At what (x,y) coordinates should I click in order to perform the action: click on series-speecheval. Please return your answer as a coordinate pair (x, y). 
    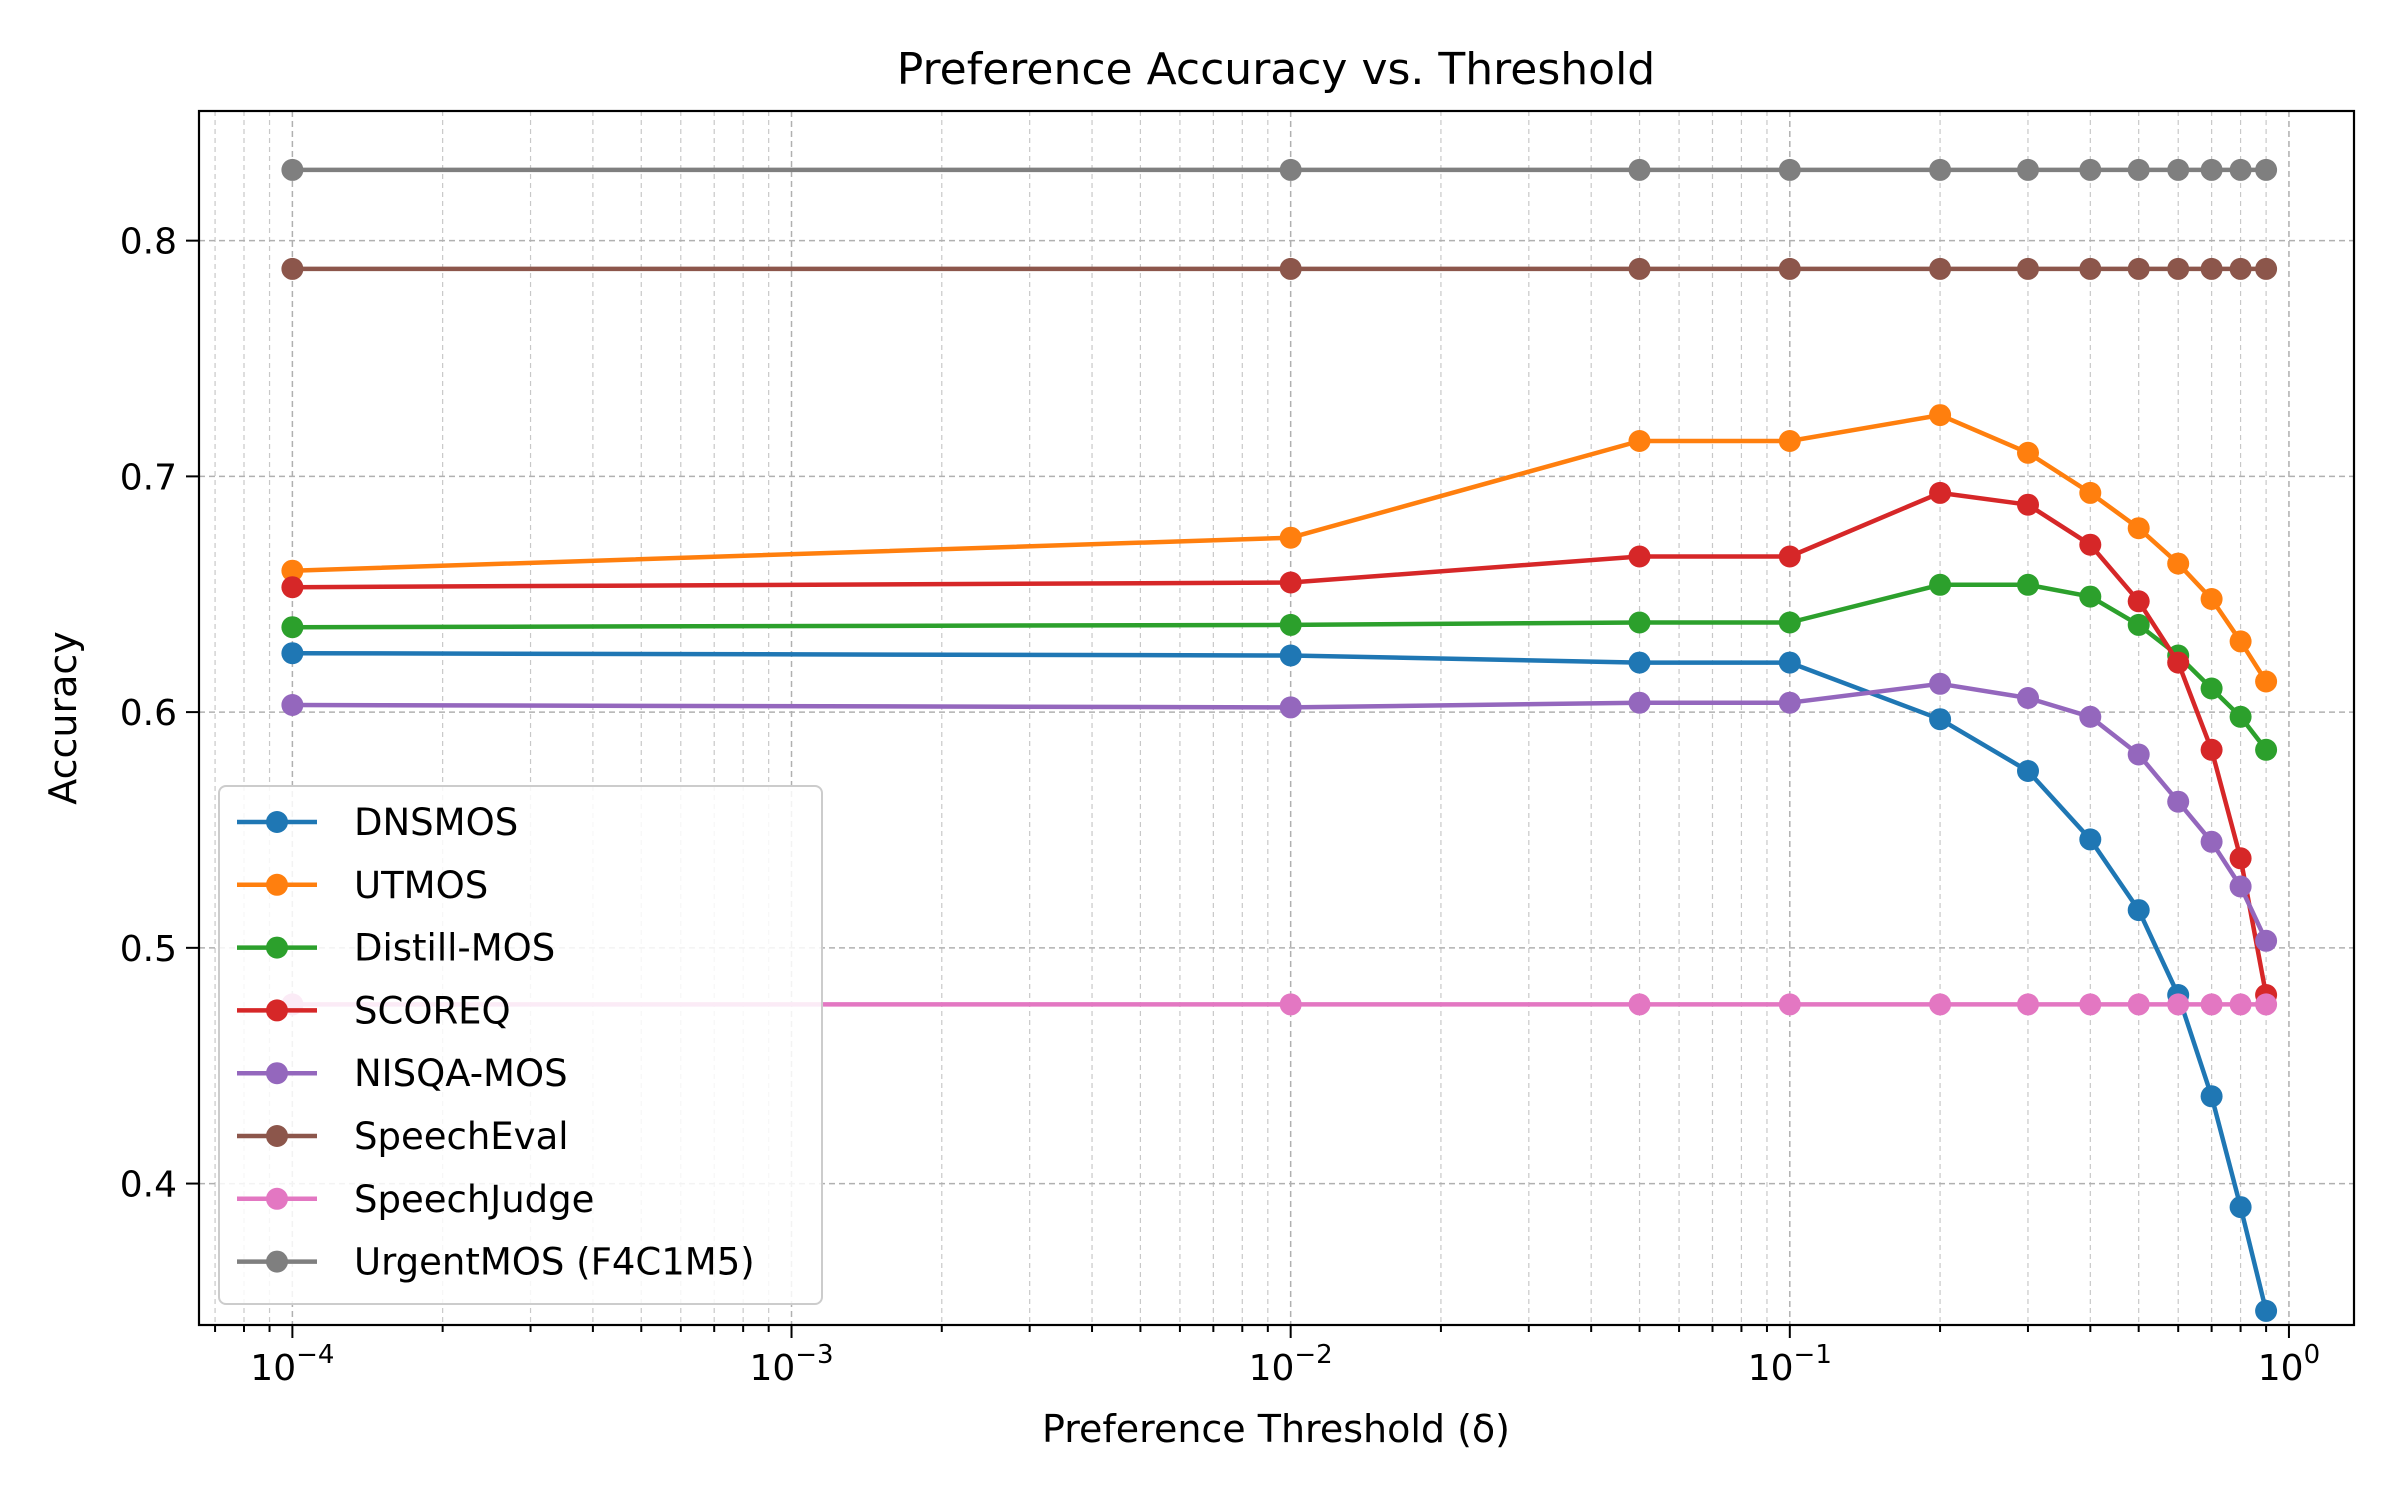
    Looking at the image, I should click on (1279, 268).